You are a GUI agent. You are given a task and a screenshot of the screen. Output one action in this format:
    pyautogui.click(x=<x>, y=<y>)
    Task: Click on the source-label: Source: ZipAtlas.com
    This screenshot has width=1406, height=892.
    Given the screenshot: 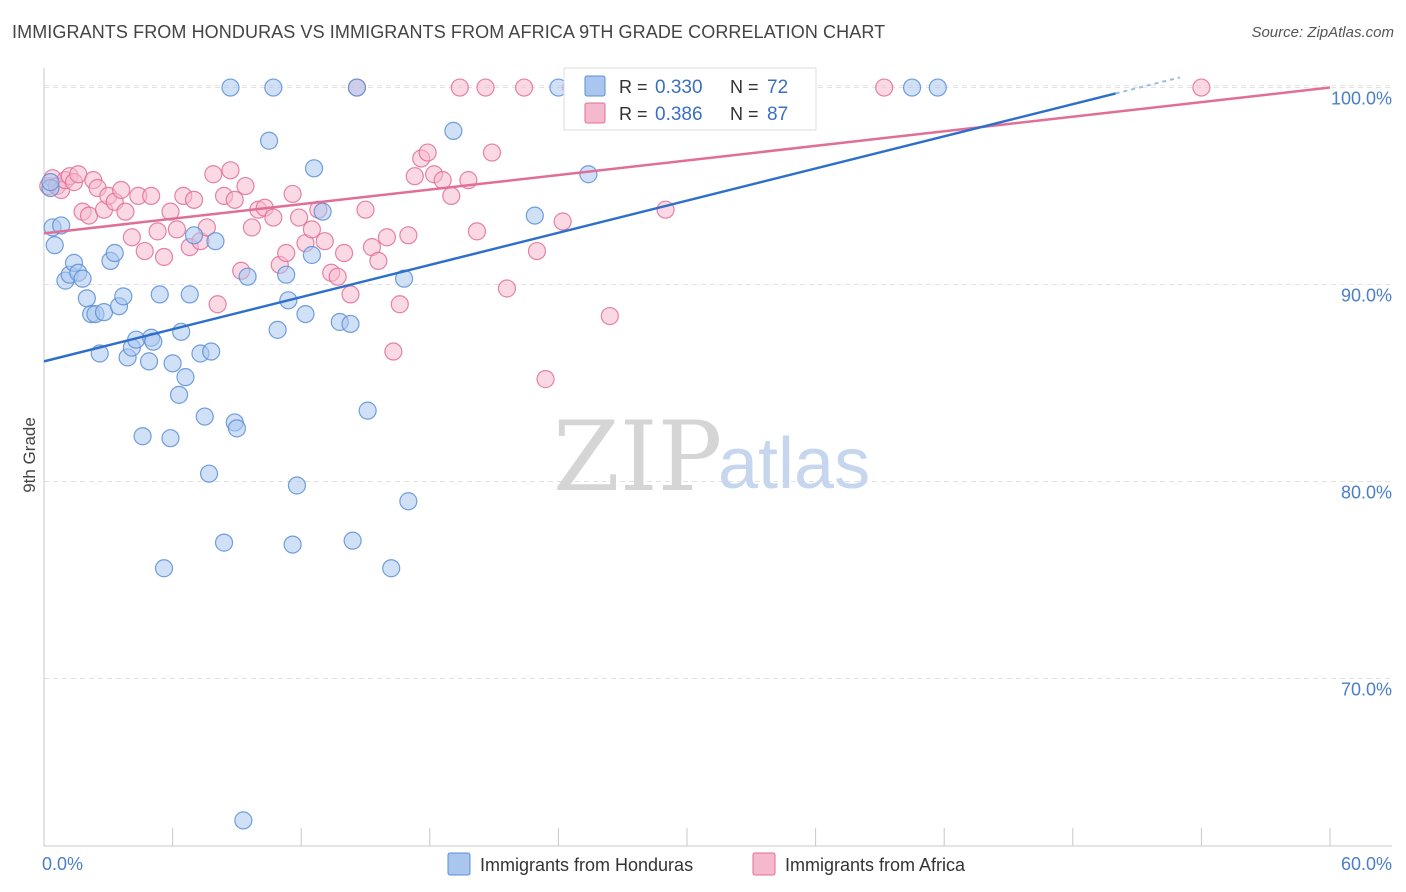 What is the action you would take?
    pyautogui.click(x=1322, y=32)
    